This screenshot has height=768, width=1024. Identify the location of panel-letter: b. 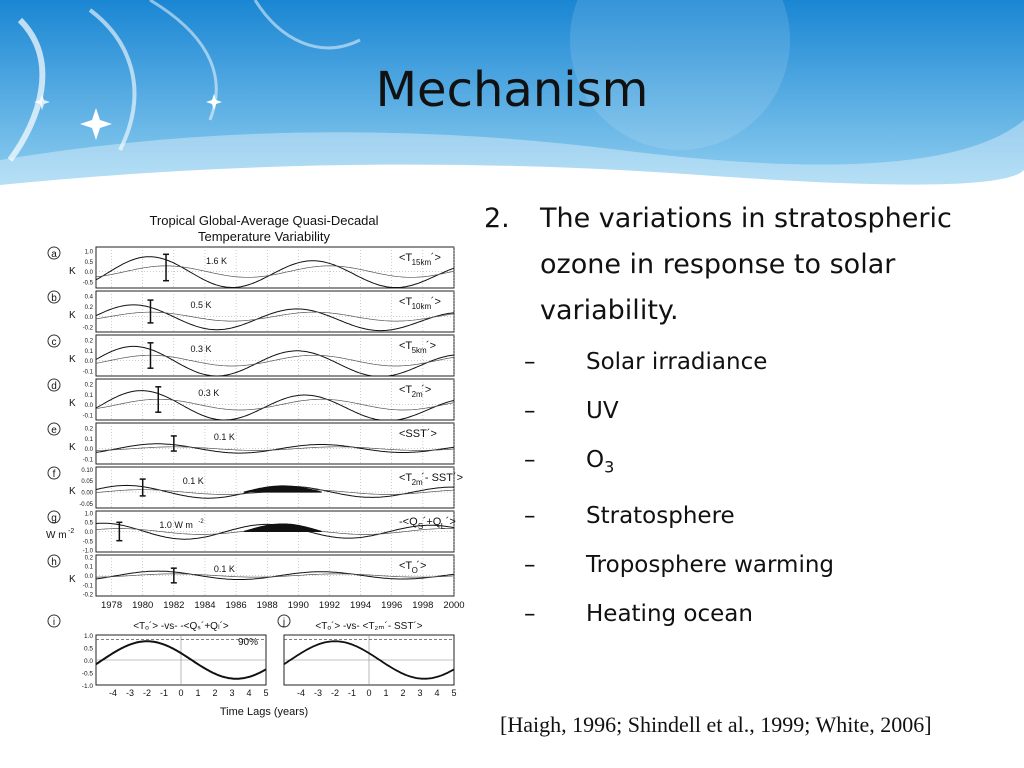
(54, 298).